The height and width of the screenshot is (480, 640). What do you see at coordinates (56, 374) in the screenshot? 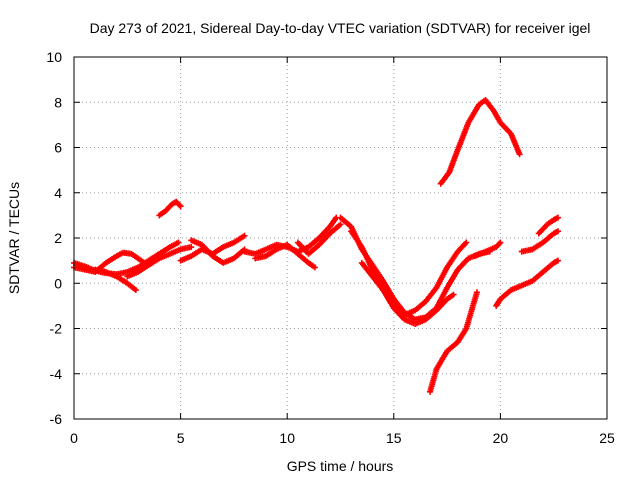
I see `y-tick-label: -4` at bounding box center [56, 374].